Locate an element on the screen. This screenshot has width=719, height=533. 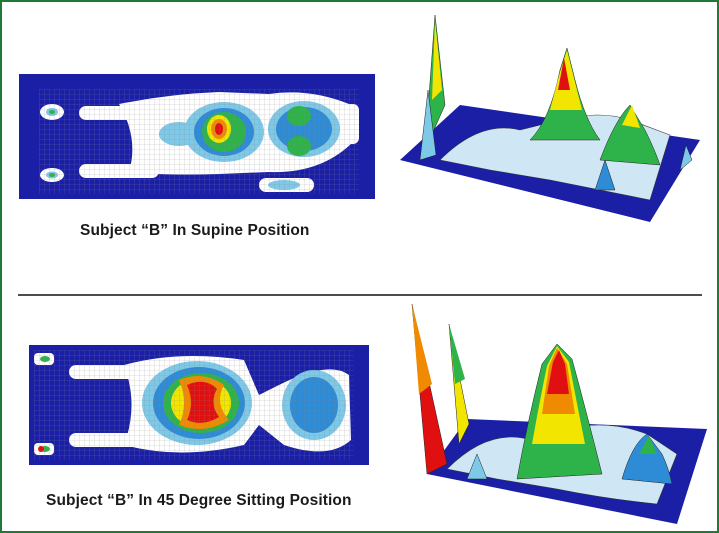
sitting-pressure-map-2d is located at coordinates (199, 405).